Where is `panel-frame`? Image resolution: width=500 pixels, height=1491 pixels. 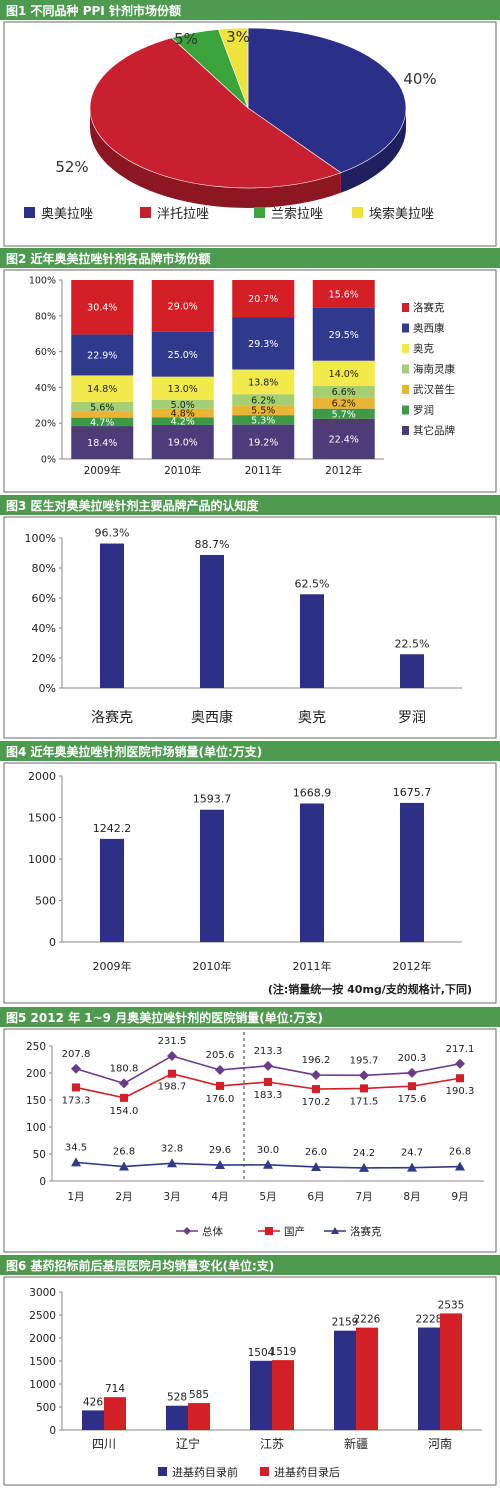 panel-frame is located at coordinates (250, 627).